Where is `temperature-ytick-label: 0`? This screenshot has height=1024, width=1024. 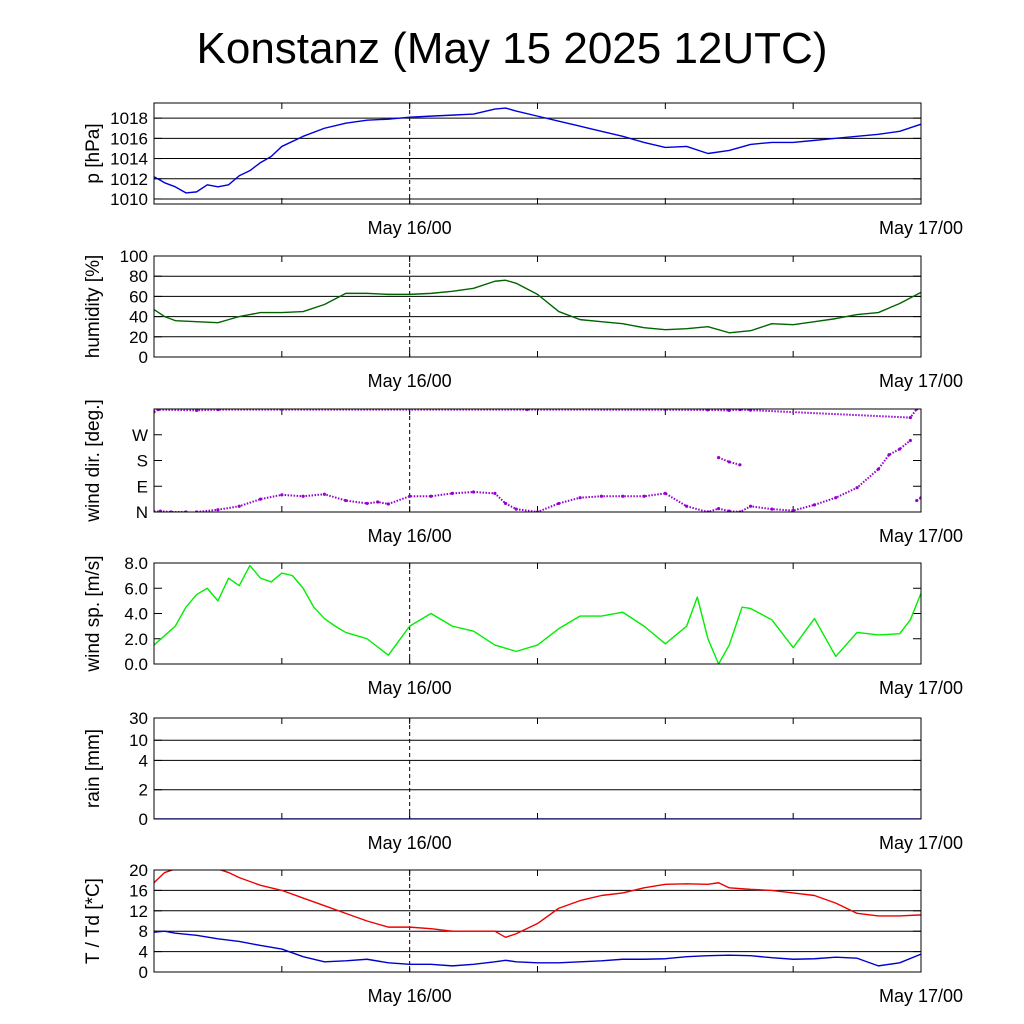 temperature-ytick-label: 0 is located at coordinates (143, 972).